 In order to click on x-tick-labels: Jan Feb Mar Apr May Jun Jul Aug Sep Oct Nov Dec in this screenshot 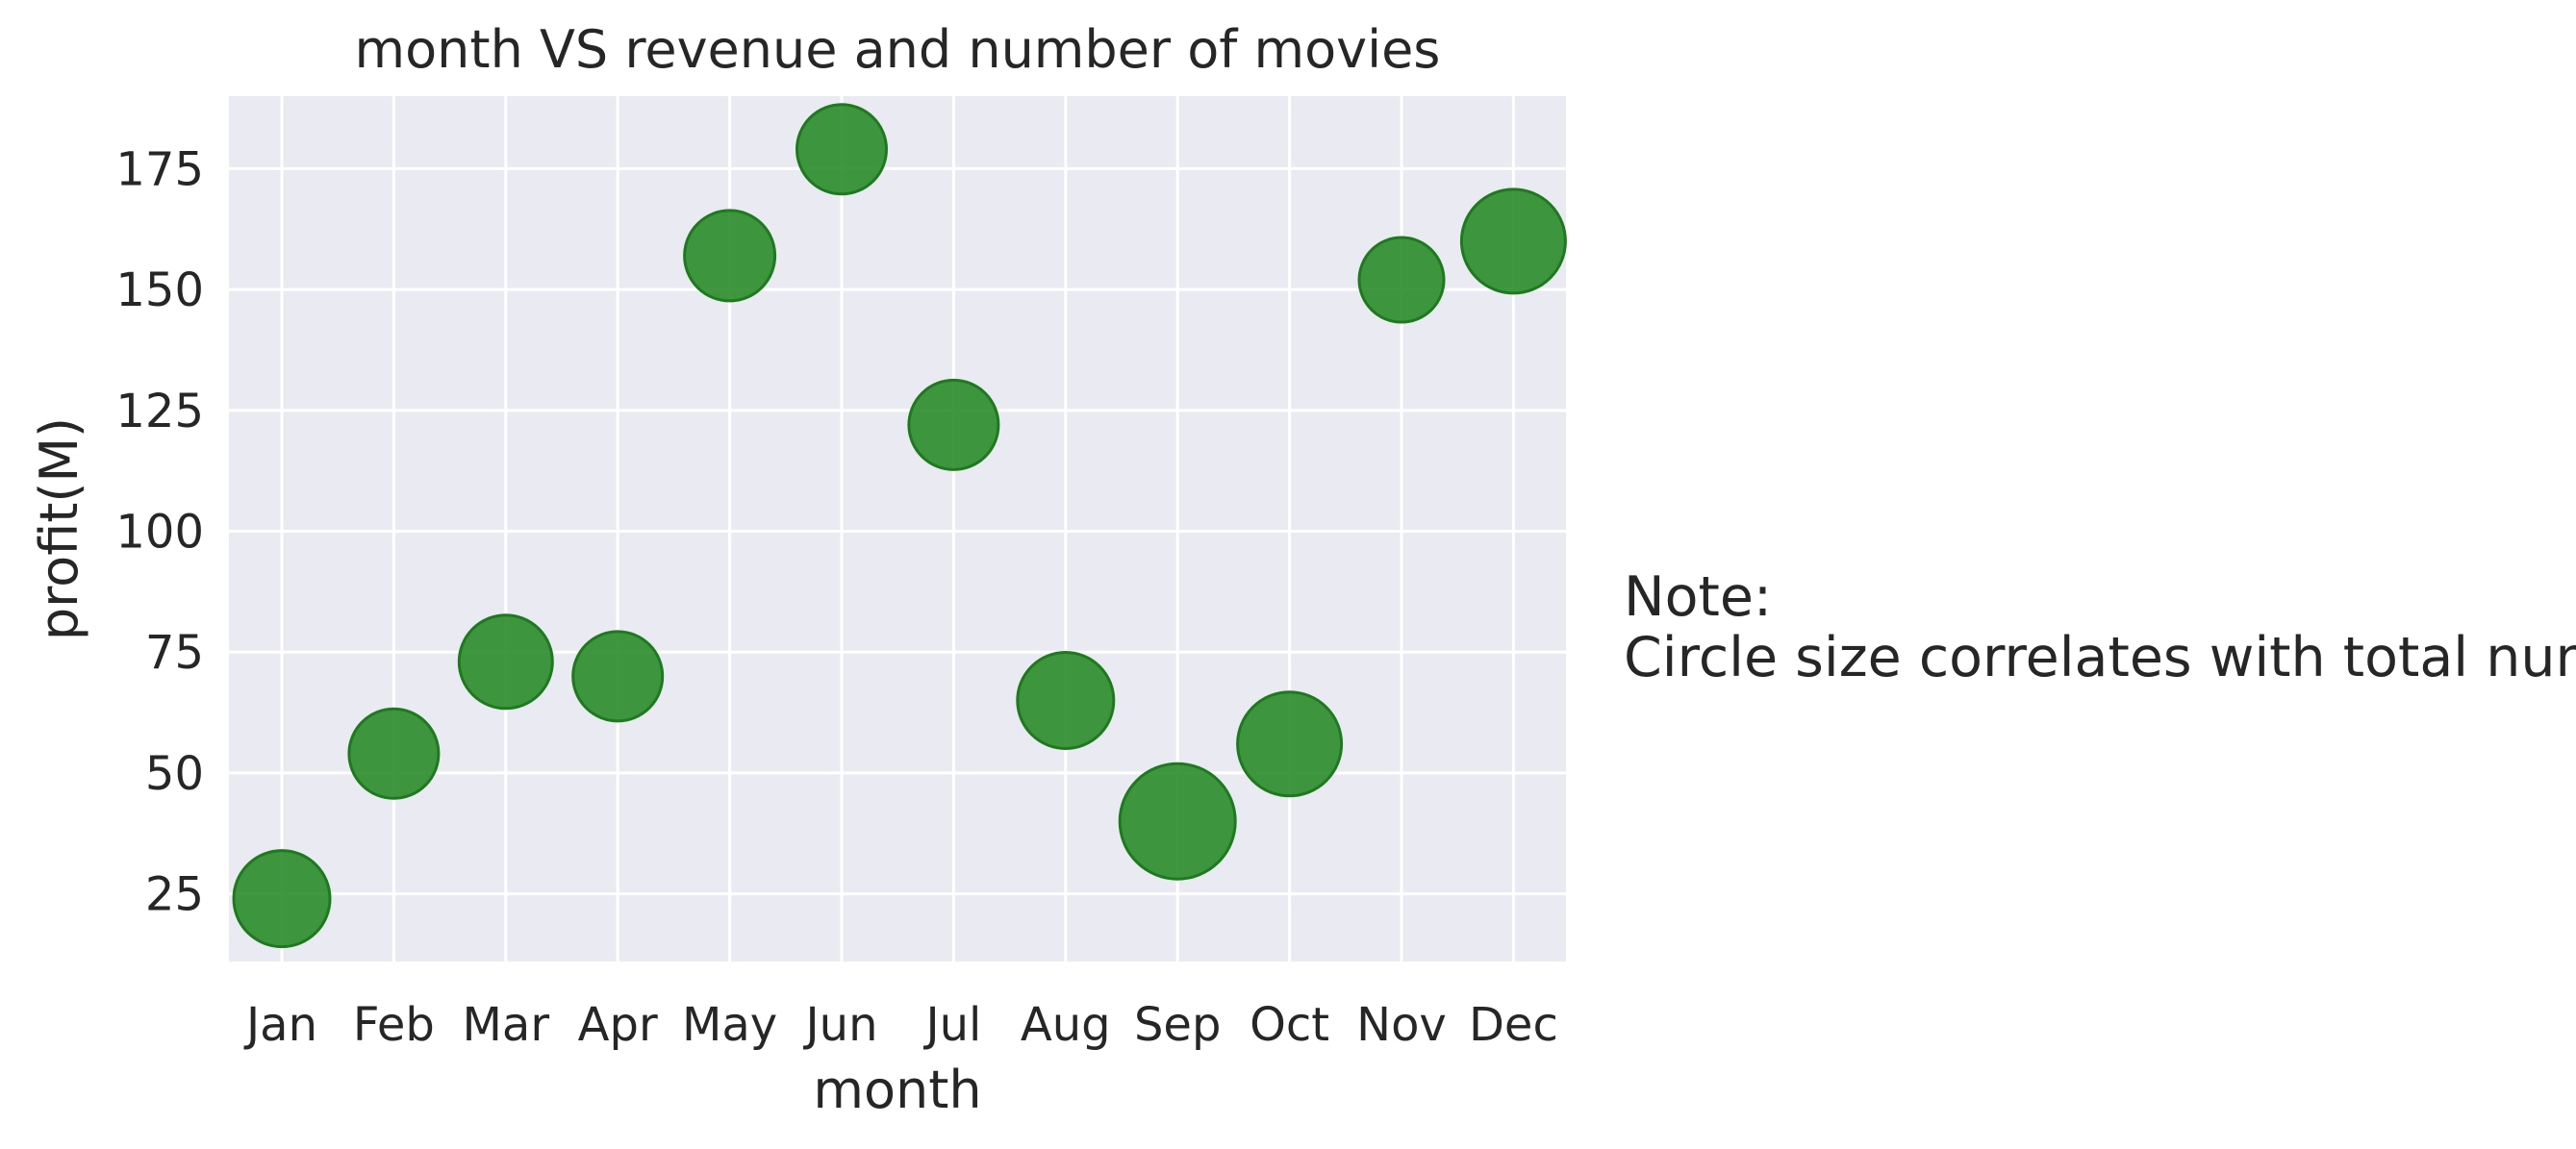, I will do `click(900, 1025)`.